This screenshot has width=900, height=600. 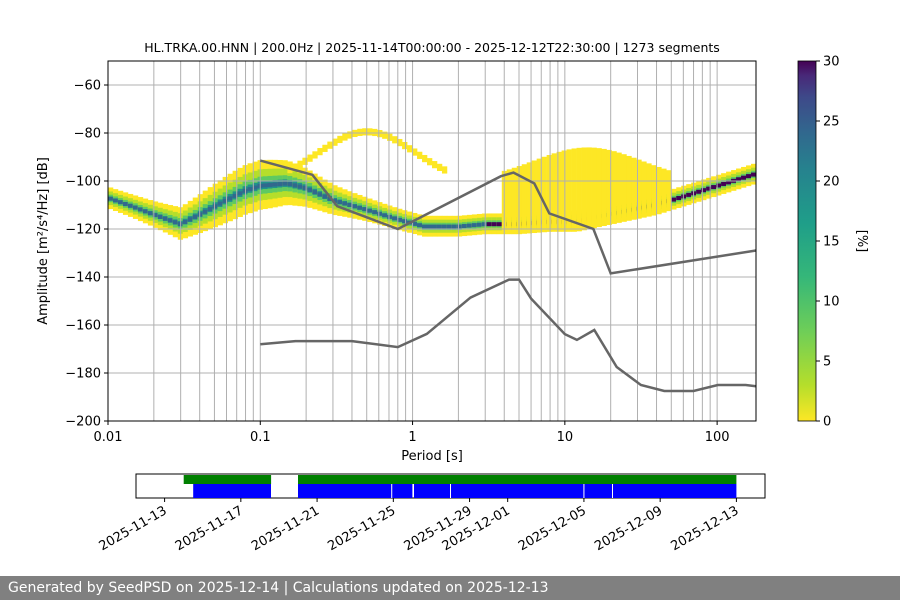 I want to click on data-available-bar, so click(x=517, y=479).